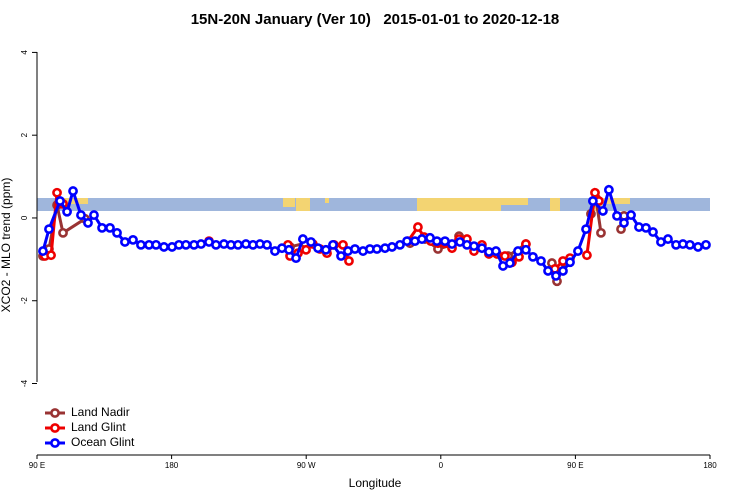 The width and height of the screenshot is (750, 500). What do you see at coordinates (306, 465) in the screenshot?
I see `x-tick-label: 90 W` at bounding box center [306, 465].